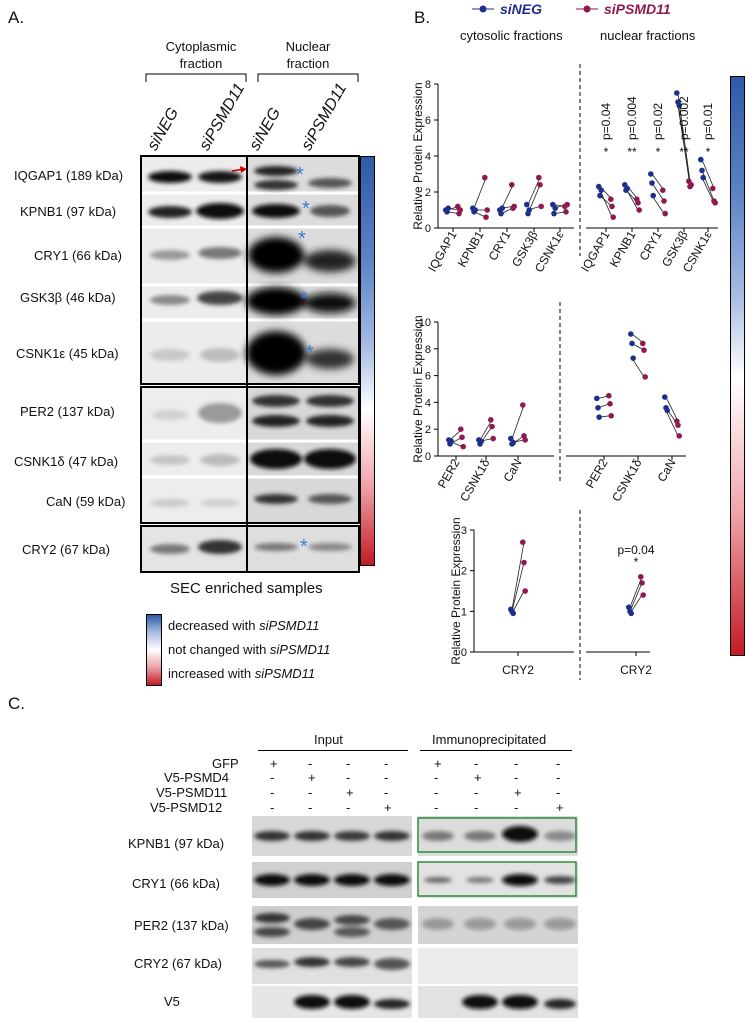  I want to click on legend-text: decreased with, so click(214, 625).